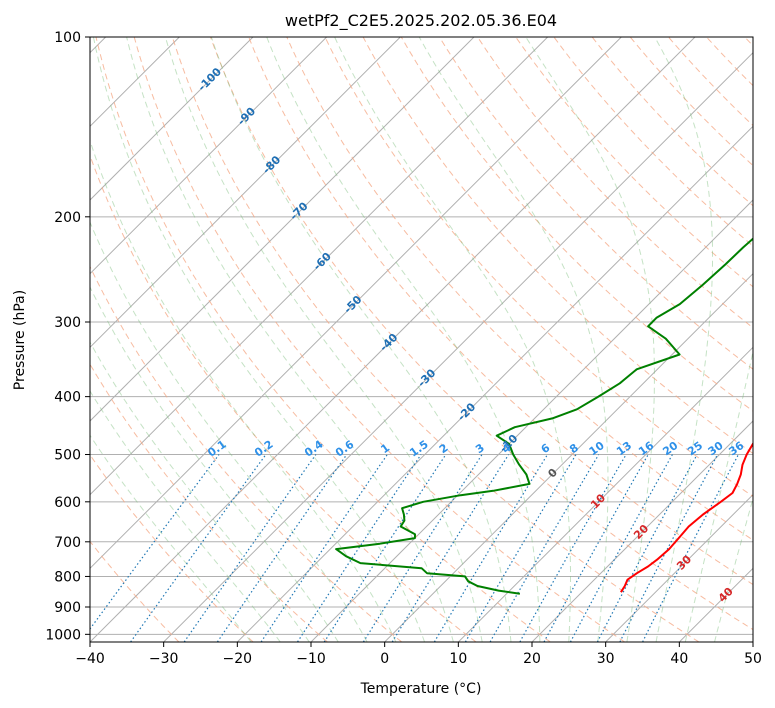  Describe the element at coordinates (216, 449) in the screenshot. I see `mixing-ratio-label: 0.1` at that location.